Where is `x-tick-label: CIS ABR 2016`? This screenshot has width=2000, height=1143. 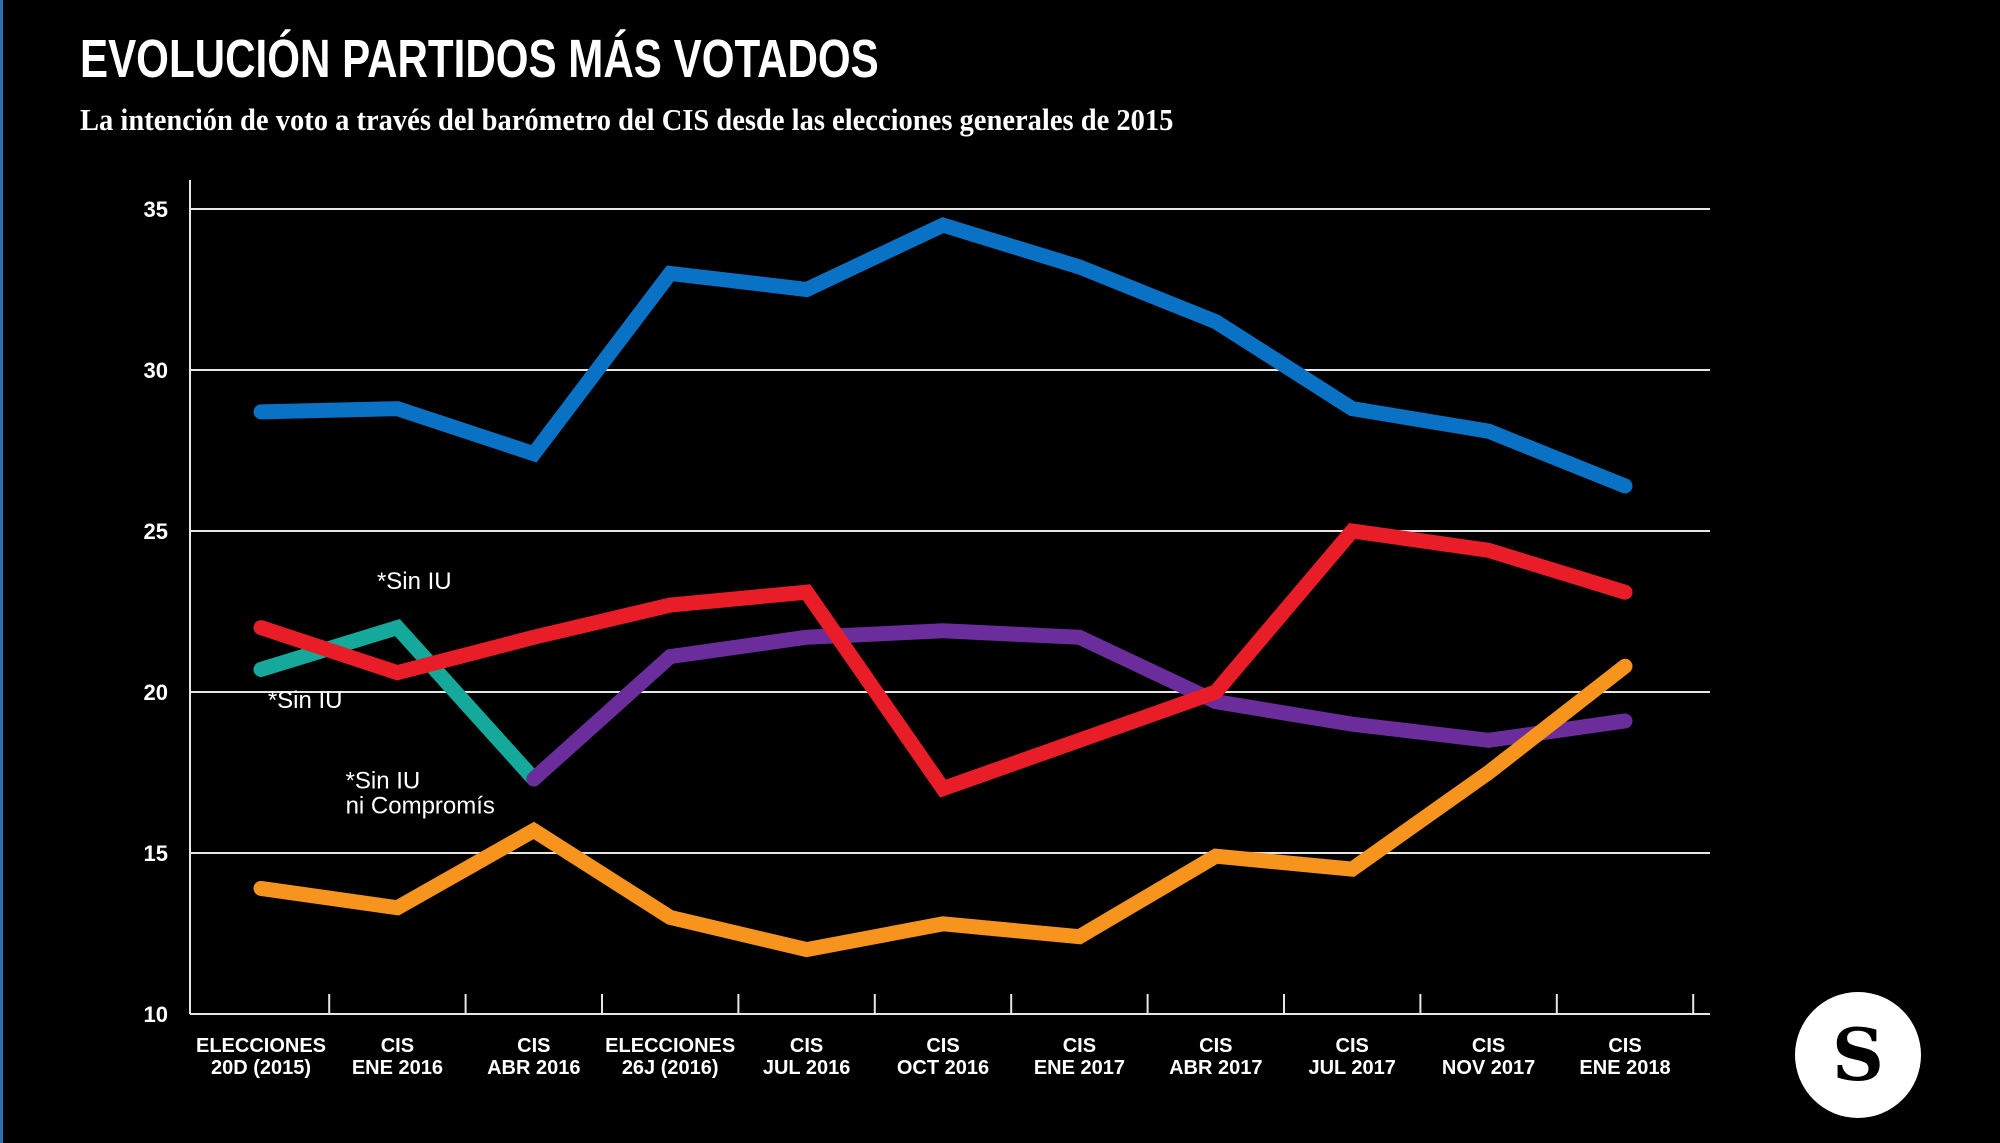
x-tick-label: CIS ABR 2016 is located at coordinates (533, 1057).